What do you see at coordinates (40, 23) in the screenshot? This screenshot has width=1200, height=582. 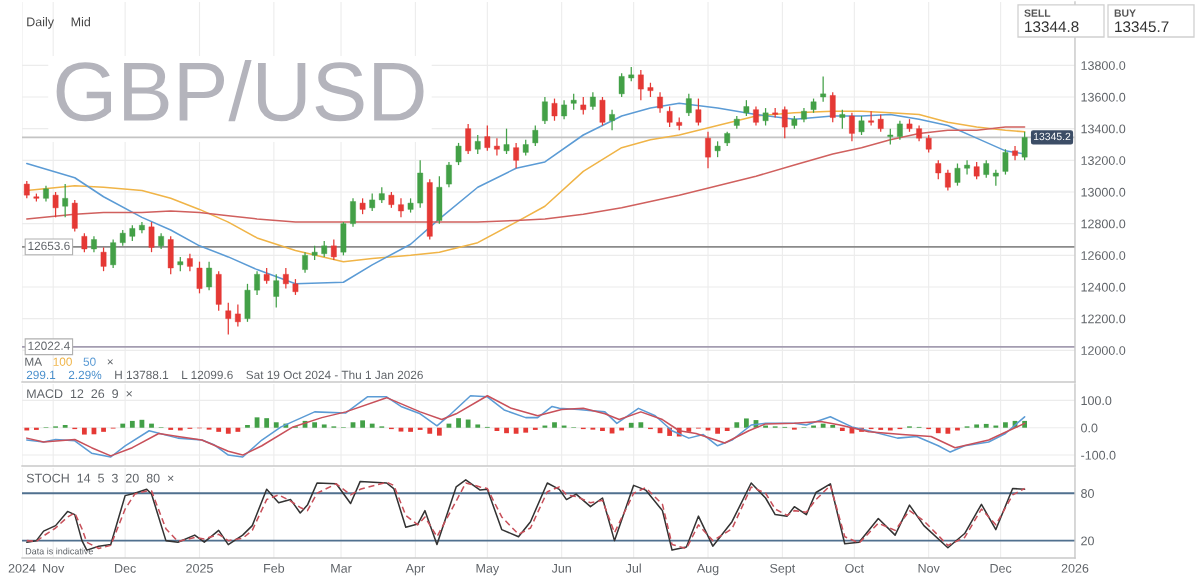 I see `annotation: Daily` at bounding box center [40, 23].